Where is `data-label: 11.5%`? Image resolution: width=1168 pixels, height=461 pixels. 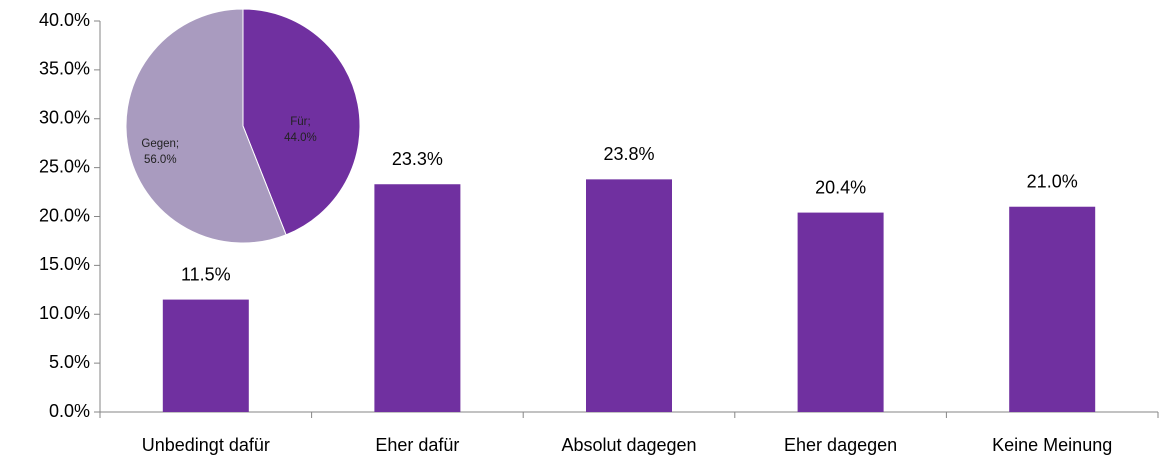
data-label: 11.5% is located at coordinates (206, 274).